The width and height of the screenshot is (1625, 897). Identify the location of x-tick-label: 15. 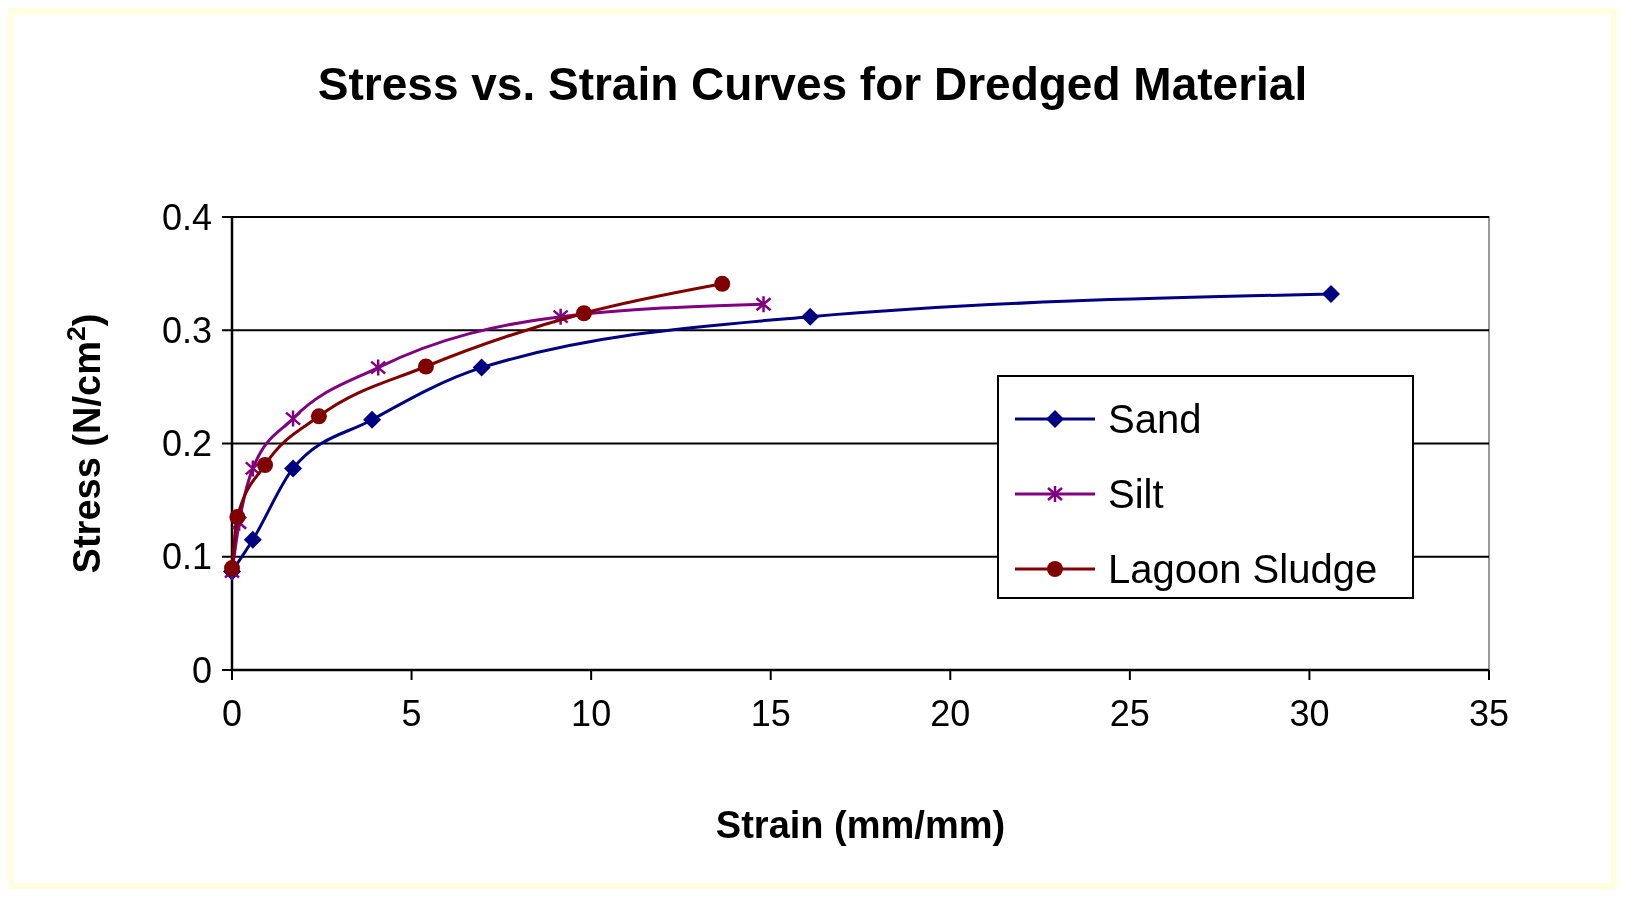
(770, 713).